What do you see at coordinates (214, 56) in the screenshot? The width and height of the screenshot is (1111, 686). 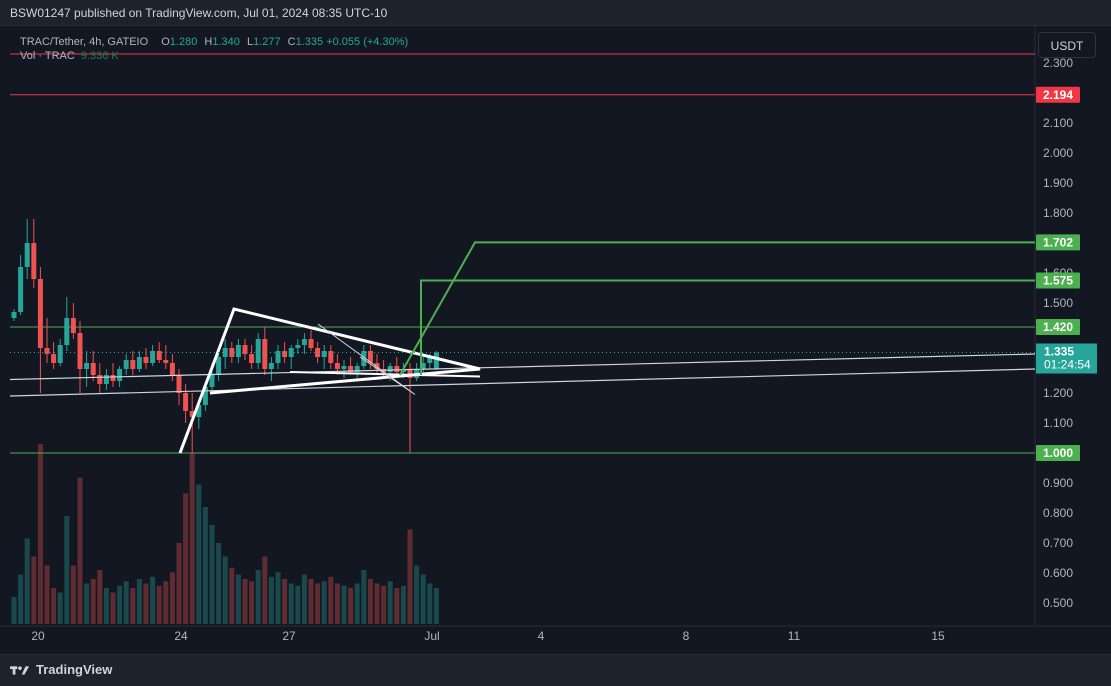 I see `legend-volume-row: Vol · TRAC 9.336 K` at bounding box center [214, 56].